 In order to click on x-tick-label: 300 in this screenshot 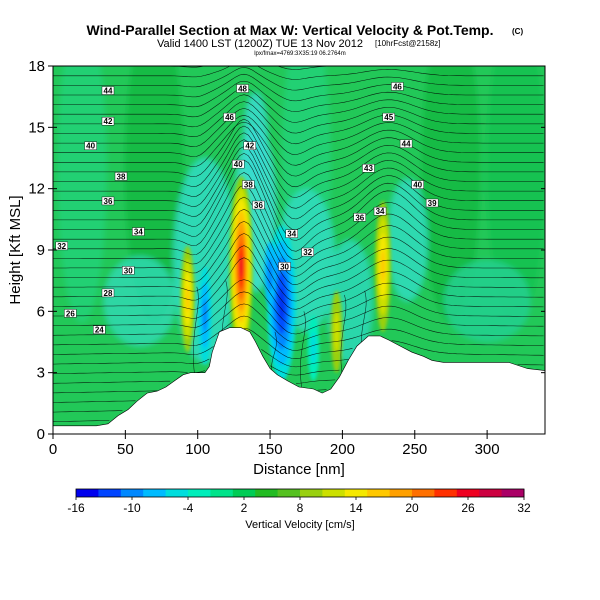, I will do `click(487, 449)`.